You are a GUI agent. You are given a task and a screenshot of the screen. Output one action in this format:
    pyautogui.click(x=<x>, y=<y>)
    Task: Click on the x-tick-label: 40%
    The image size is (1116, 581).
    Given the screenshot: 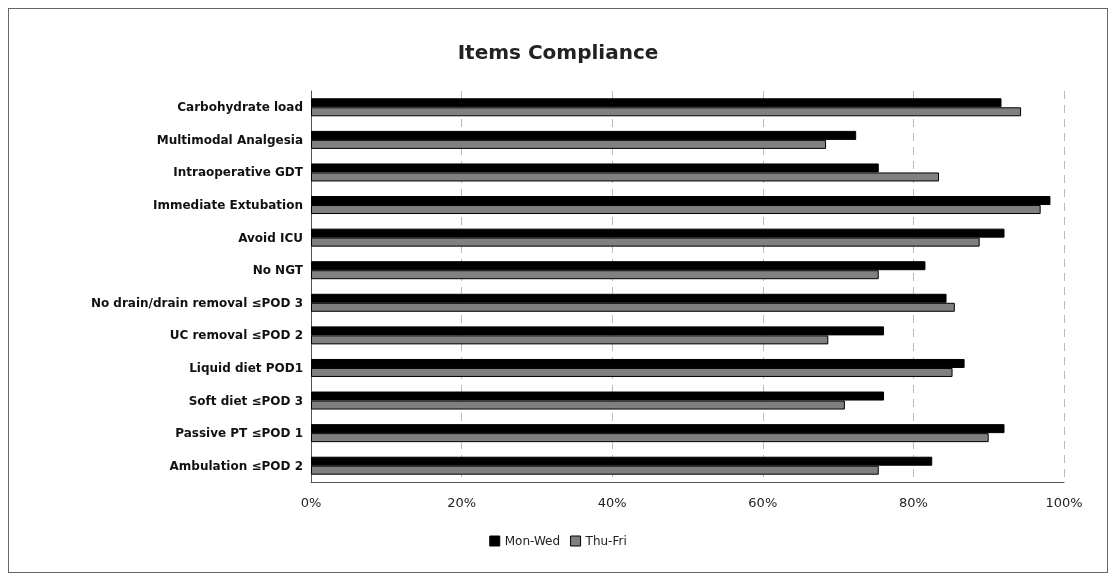 What is the action you would take?
    pyautogui.click(x=612, y=502)
    